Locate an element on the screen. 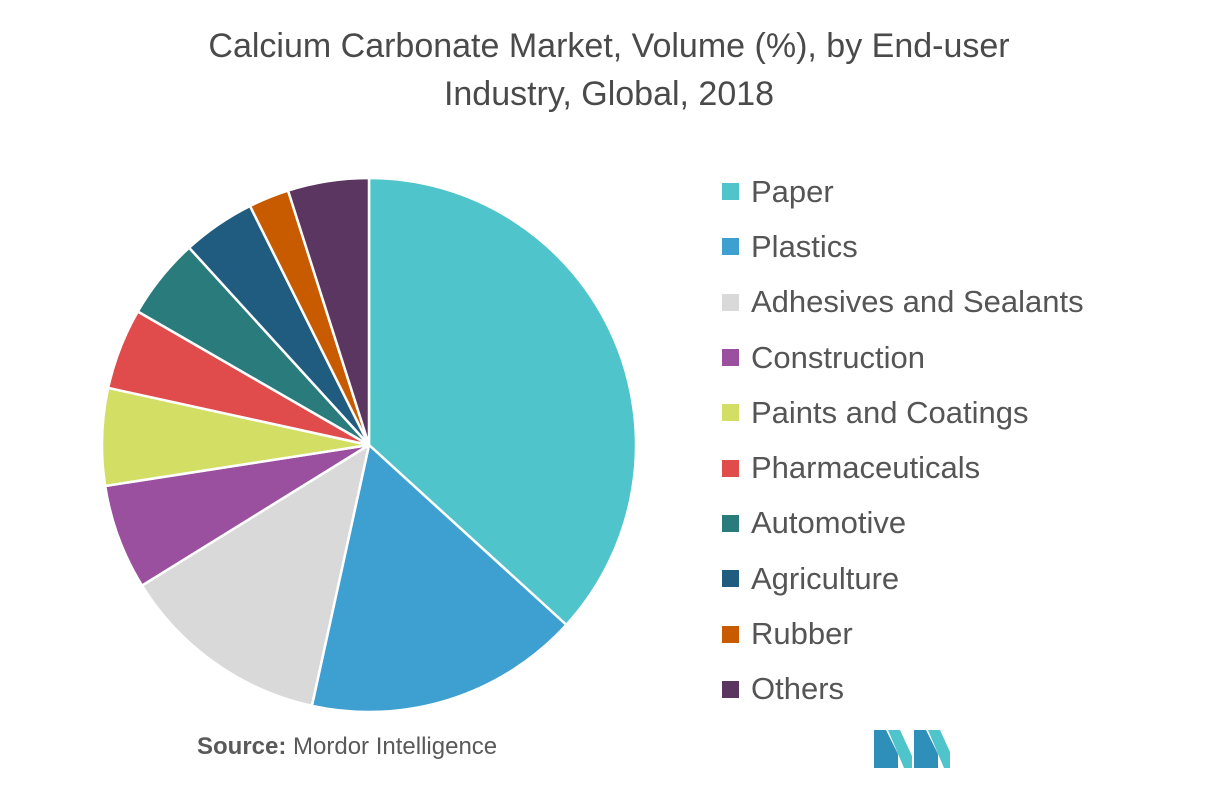 This screenshot has height=787, width=1218. legend-item-pharmaceuticals: Pharmaceuticals is located at coordinates (903, 467).